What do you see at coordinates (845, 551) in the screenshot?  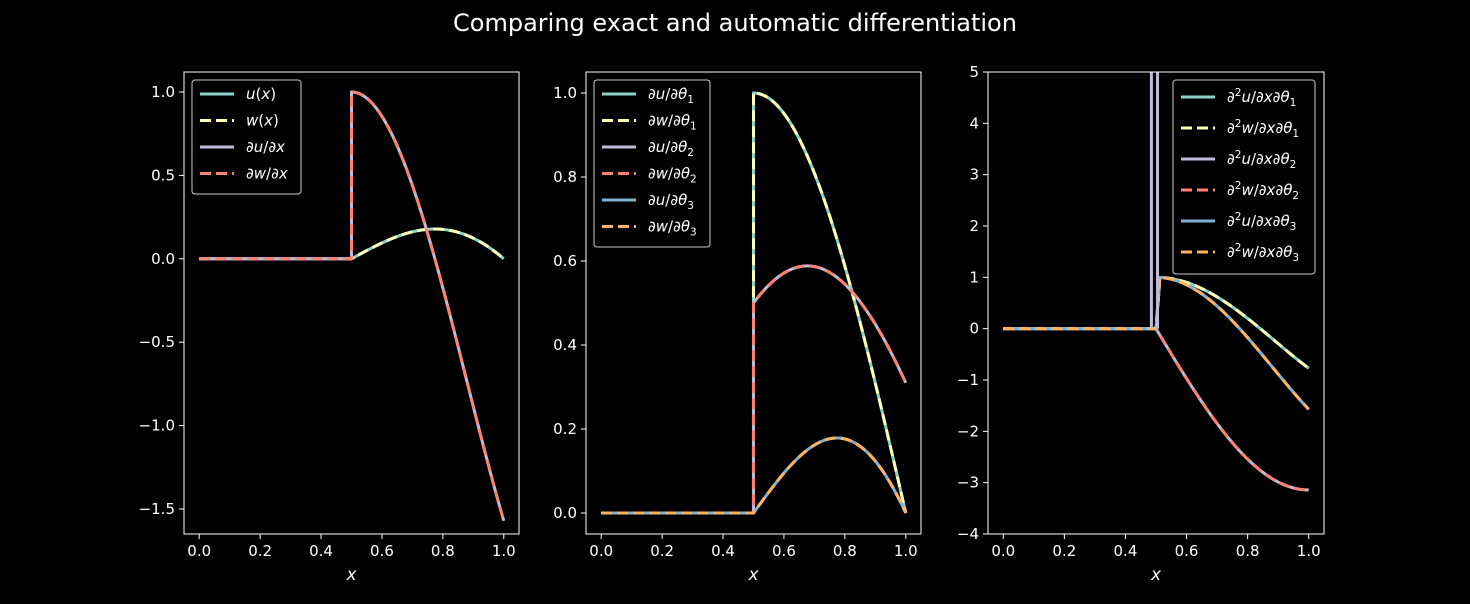 I see `x-tick-label: 0.8` at bounding box center [845, 551].